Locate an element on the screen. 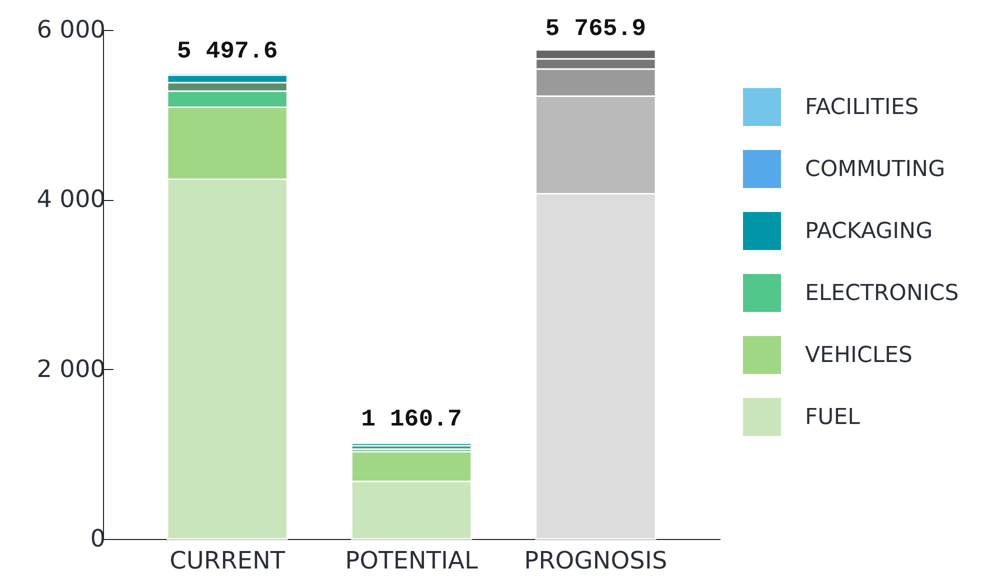 The width and height of the screenshot is (981, 584). y-tick-label: 2 000 is located at coordinates (71, 368).